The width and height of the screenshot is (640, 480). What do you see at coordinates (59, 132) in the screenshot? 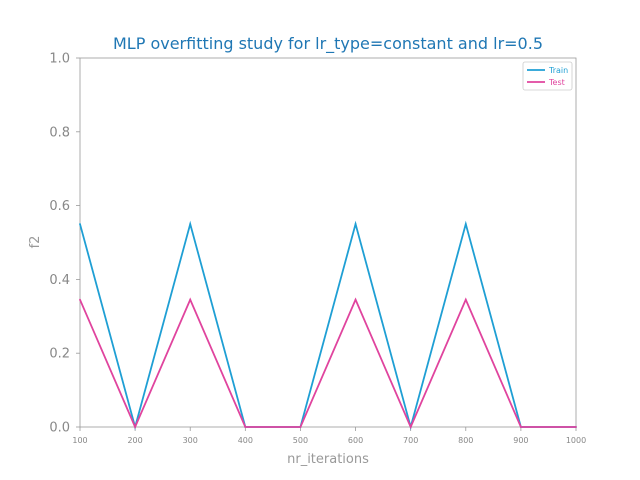
I see `y-tick-label: 0.8` at bounding box center [59, 132].